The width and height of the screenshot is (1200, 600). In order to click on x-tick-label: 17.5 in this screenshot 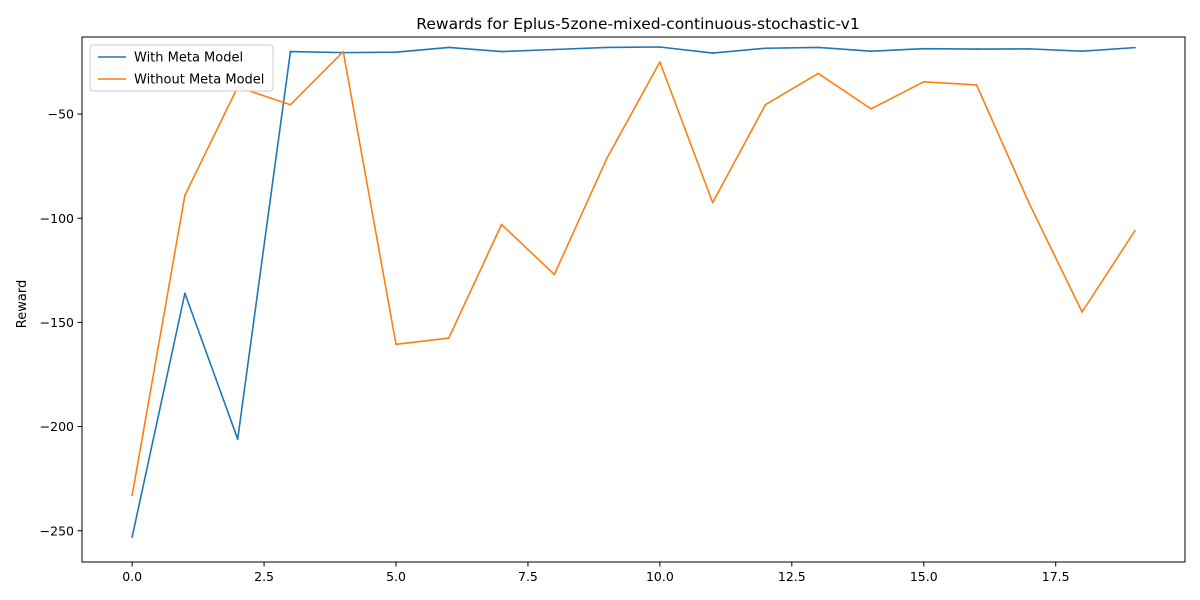, I will do `click(1056, 576)`.